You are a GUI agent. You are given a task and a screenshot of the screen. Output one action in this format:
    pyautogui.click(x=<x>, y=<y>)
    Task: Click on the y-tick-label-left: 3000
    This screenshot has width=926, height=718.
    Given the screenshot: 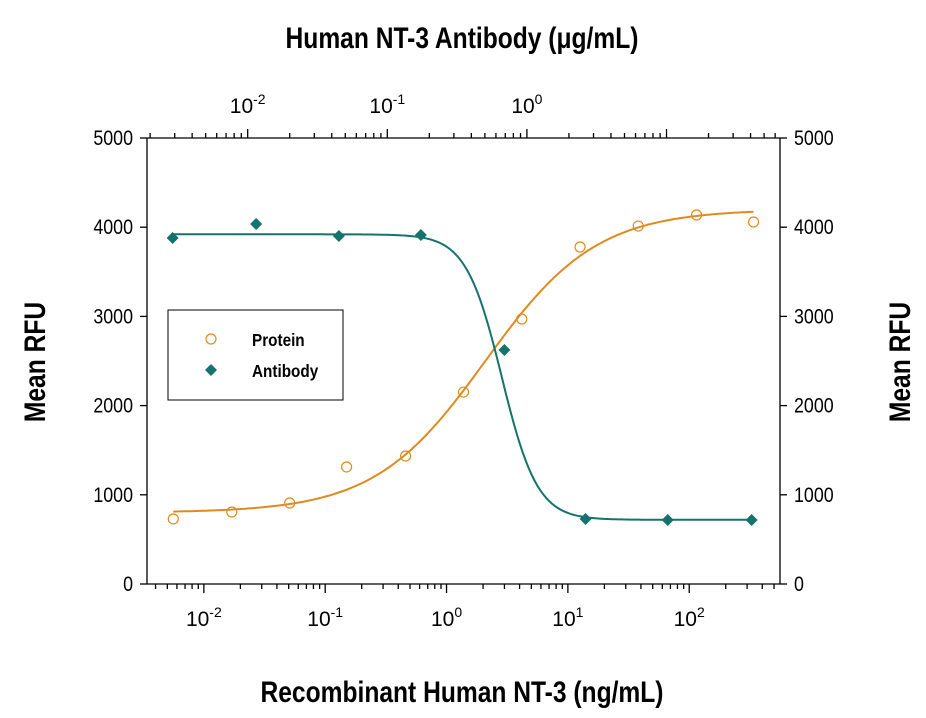 What is the action you would take?
    pyautogui.click(x=113, y=317)
    